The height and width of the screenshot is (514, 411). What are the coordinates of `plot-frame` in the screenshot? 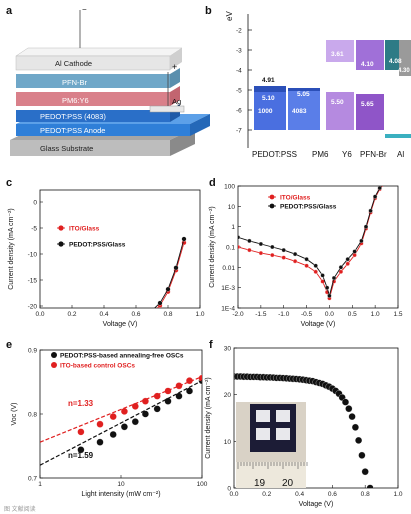 It's located at (120, 249).